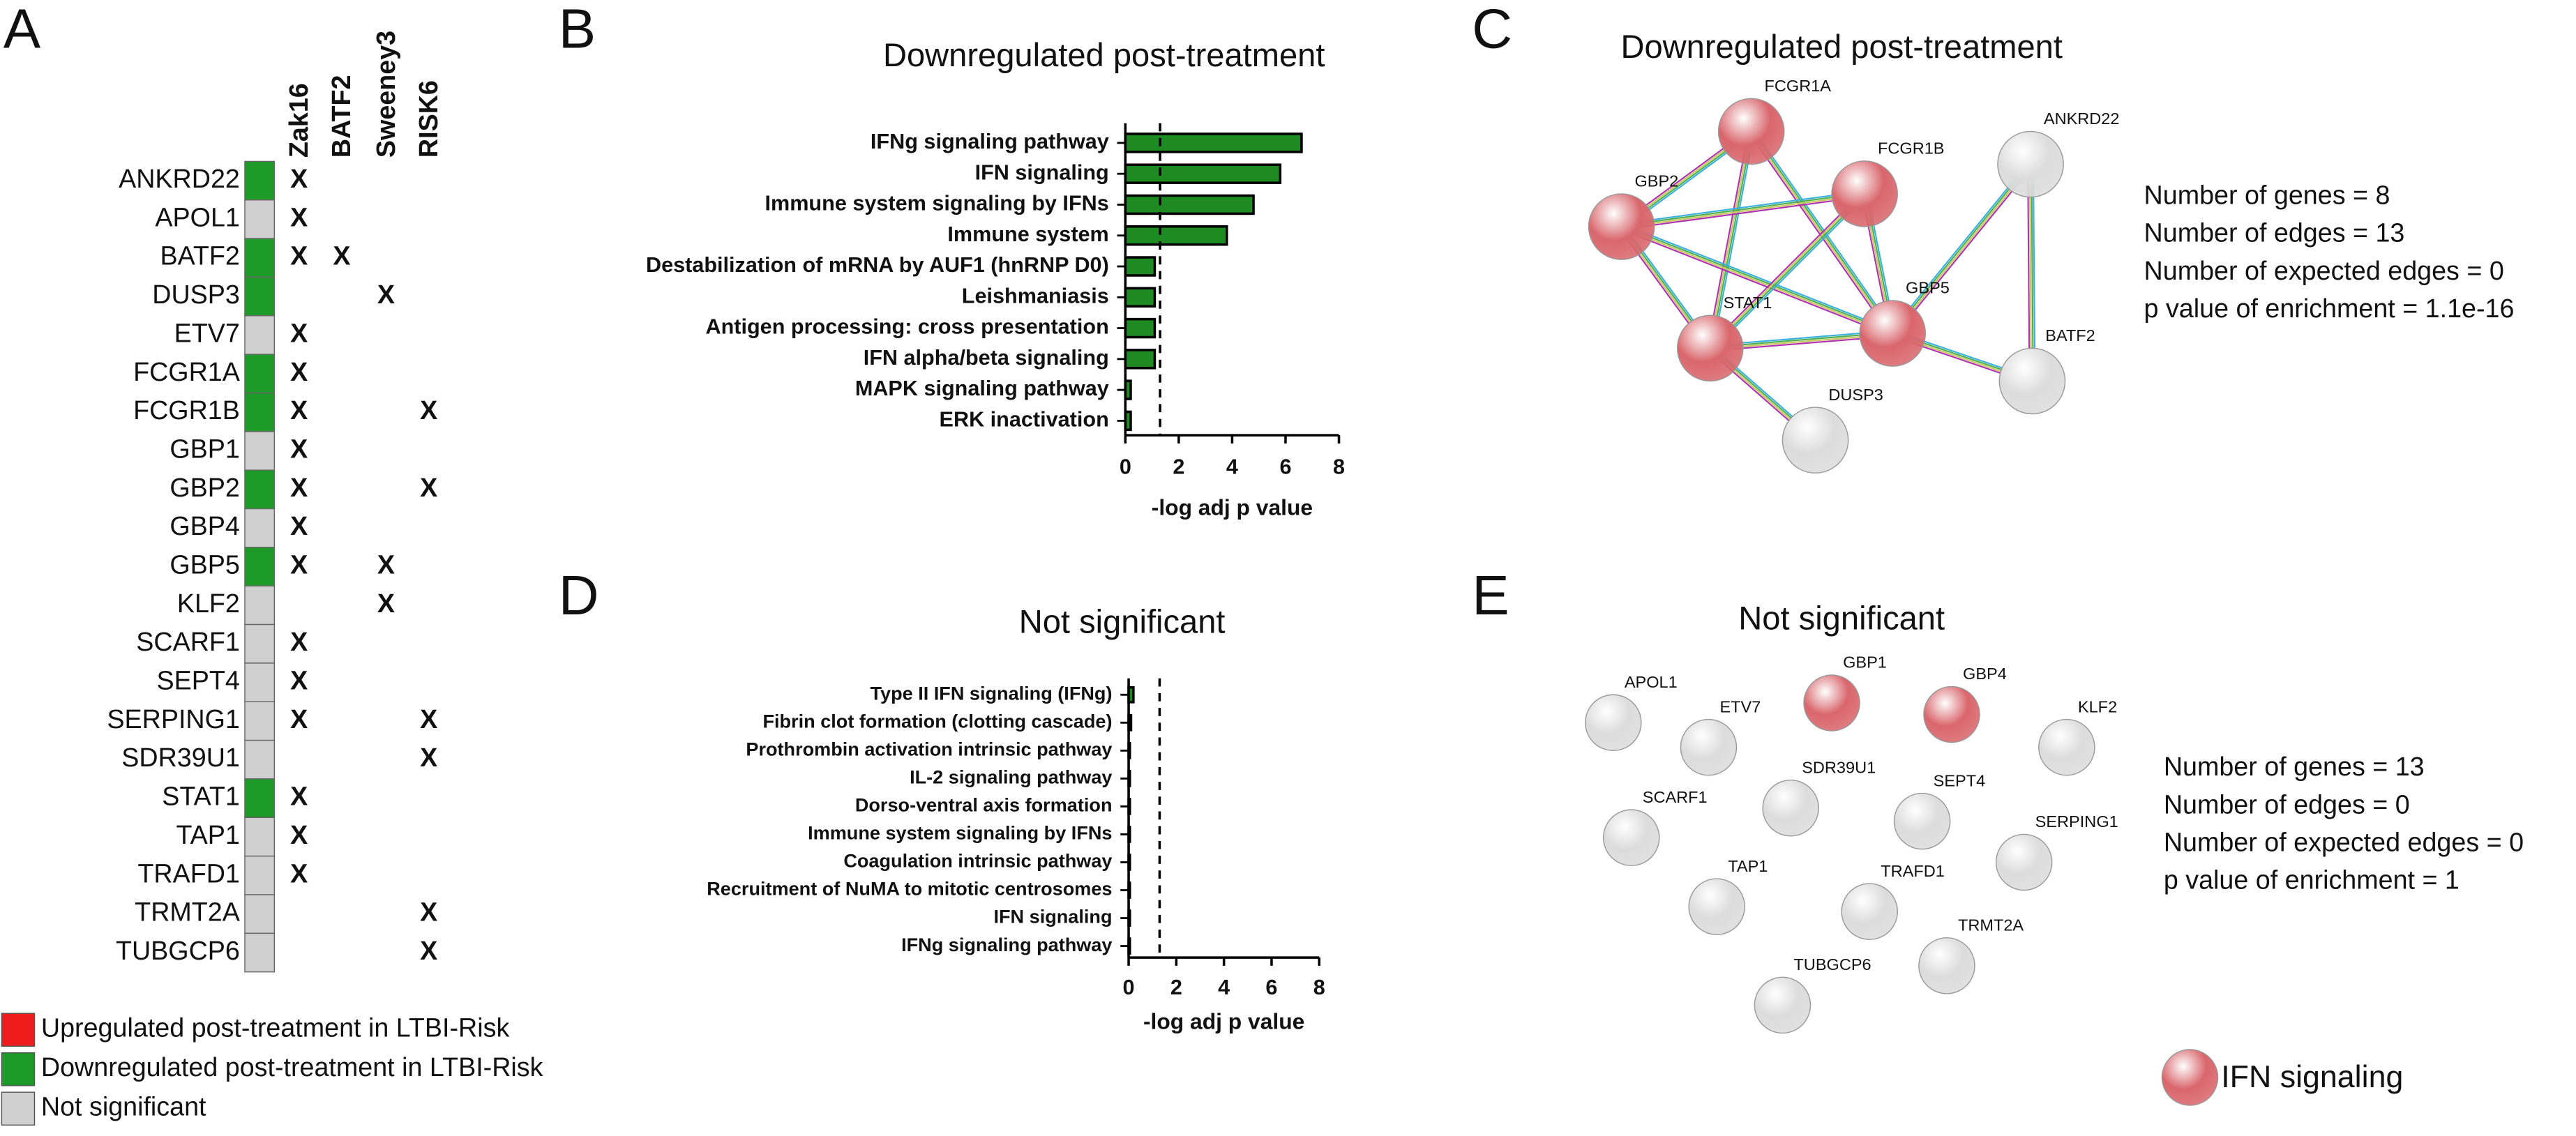 This screenshot has width=2576, height=1136. What do you see at coordinates (2329, 308) in the screenshot?
I see `network-stat: p value of enrichment = 1.1e-16` at bounding box center [2329, 308].